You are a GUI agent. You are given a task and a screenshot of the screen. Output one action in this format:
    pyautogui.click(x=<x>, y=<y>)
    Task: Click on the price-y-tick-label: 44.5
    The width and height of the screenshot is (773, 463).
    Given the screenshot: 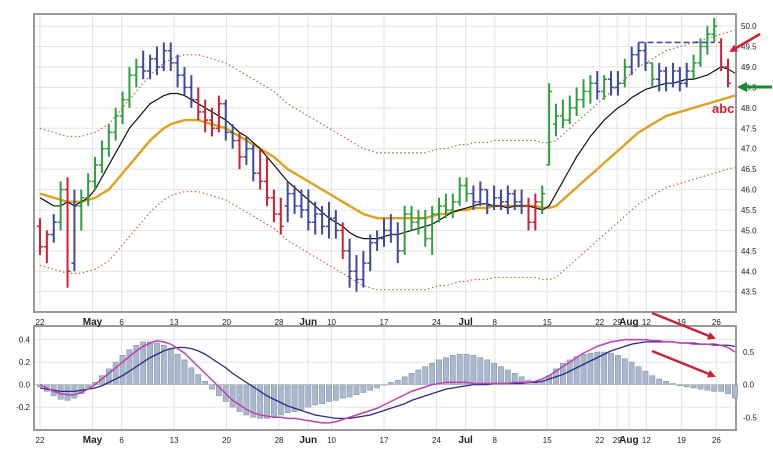 What is the action you would take?
    pyautogui.click(x=749, y=251)
    